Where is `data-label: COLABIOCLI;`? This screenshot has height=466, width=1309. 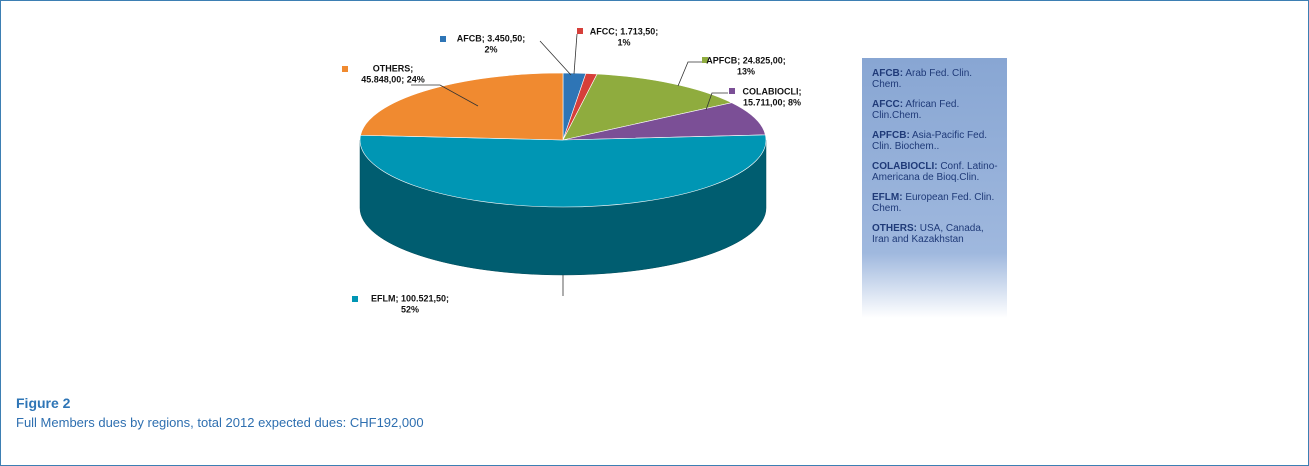 data-label: COLABIOCLI; is located at coordinates (772, 91).